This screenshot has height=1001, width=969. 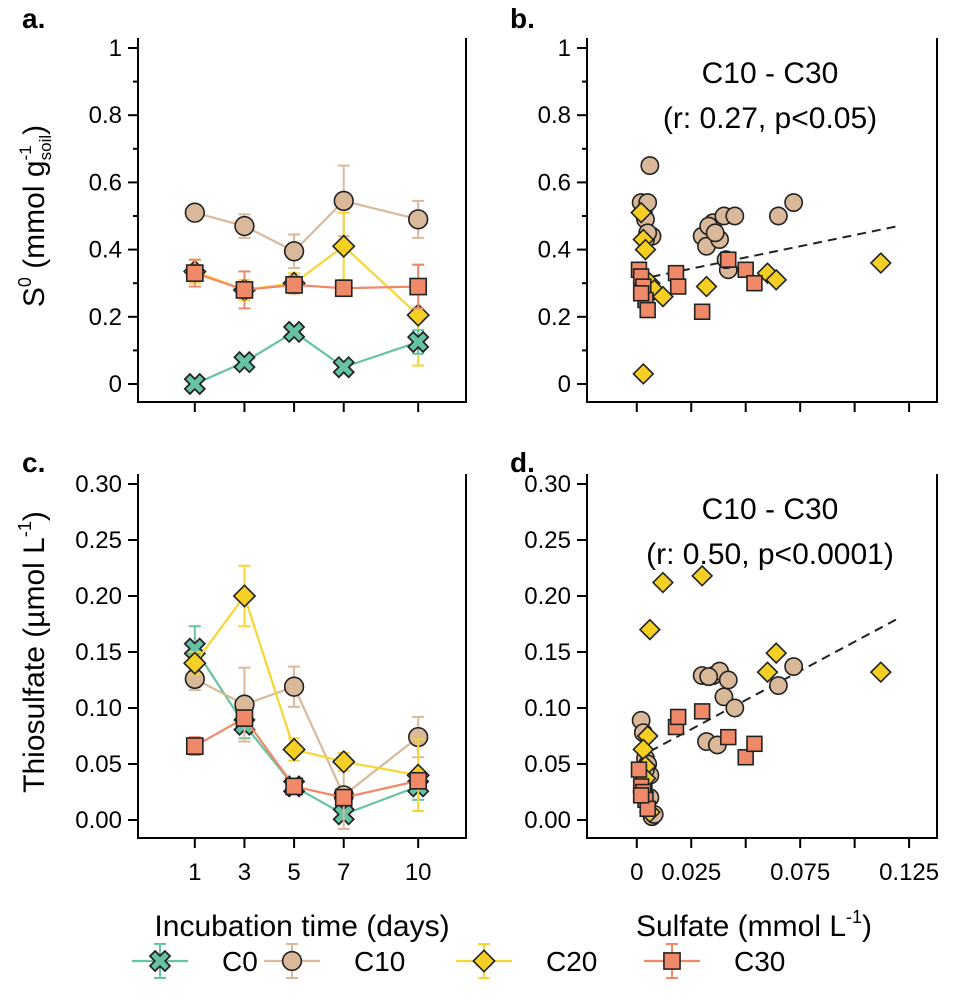 I want to click on x-tick-label: 1, so click(x=194, y=872).